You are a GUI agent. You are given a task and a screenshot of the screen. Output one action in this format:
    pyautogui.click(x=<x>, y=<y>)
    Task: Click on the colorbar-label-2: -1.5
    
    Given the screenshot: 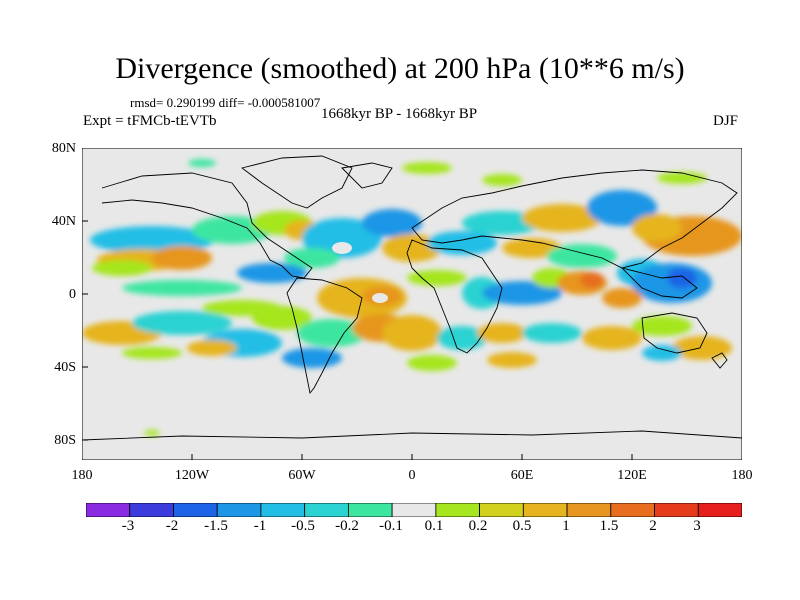 What is the action you would take?
    pyautogui.click(x=216, y=526)
    